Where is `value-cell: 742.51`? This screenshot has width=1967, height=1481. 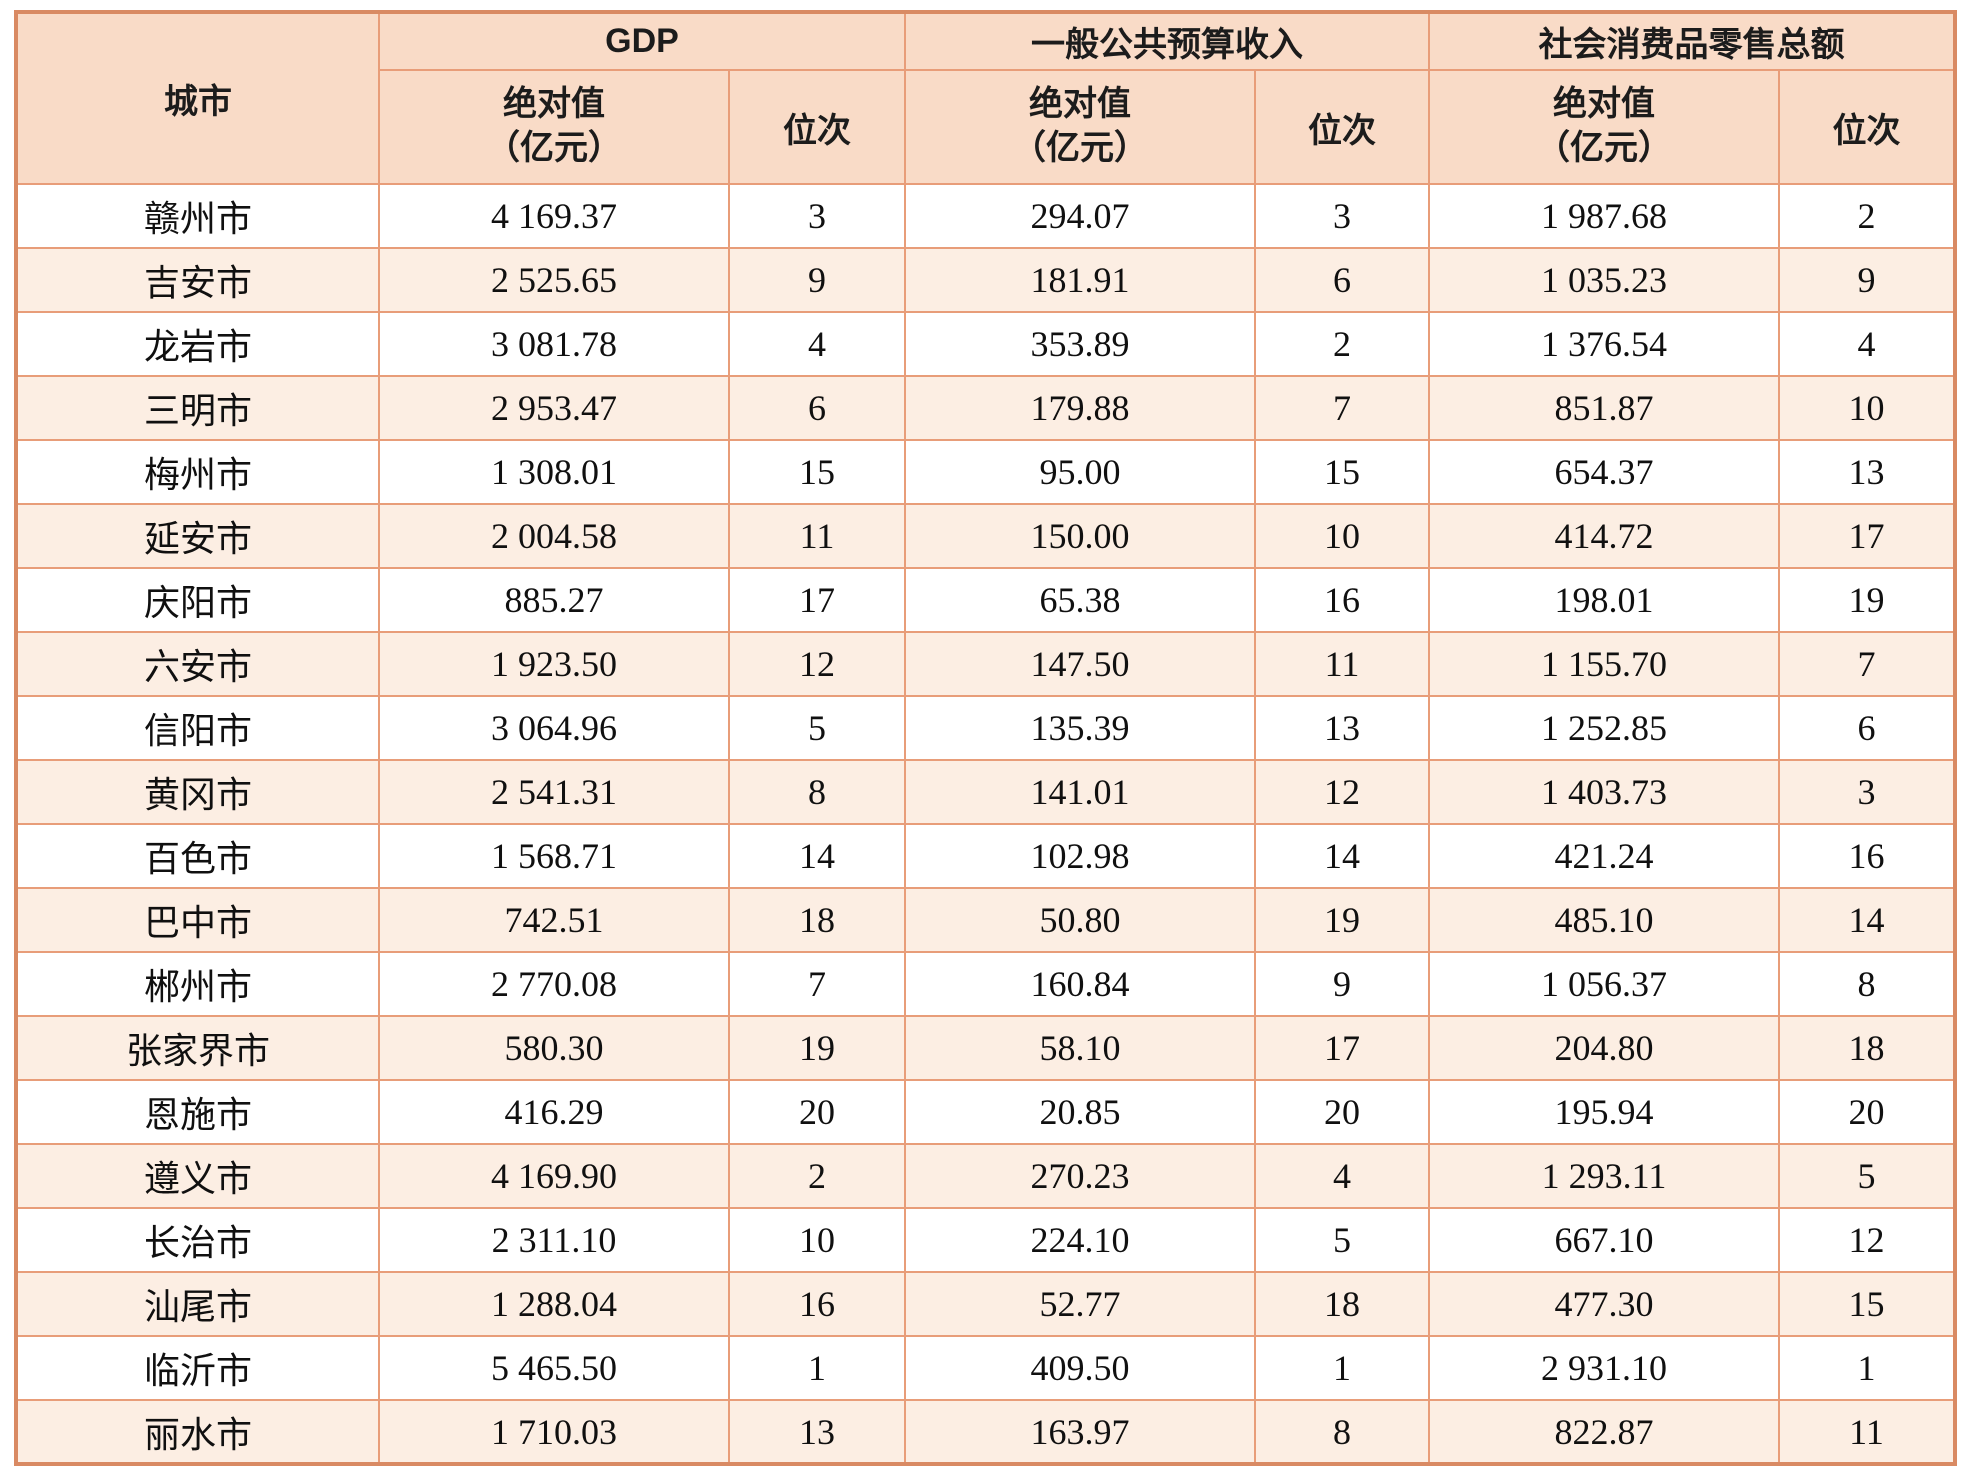
value-cell: 742.51 is located at coordinates (554, 920).